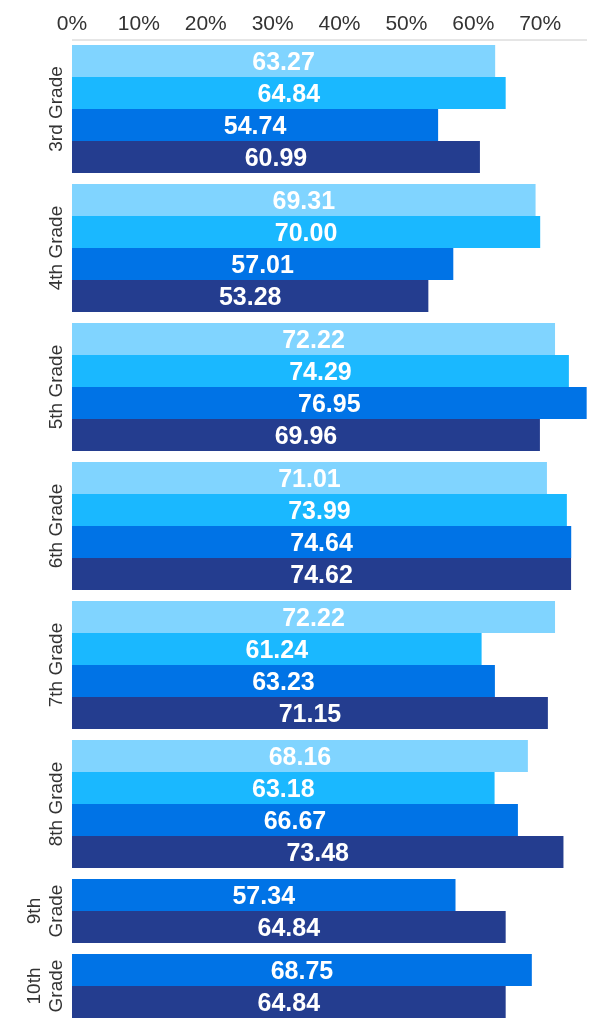 The image size is (608, 1030). What do you see at coordinates (339, 22) in the screenshot?
I see `x-tick-label: 40%` at bounding box center [339, 22].